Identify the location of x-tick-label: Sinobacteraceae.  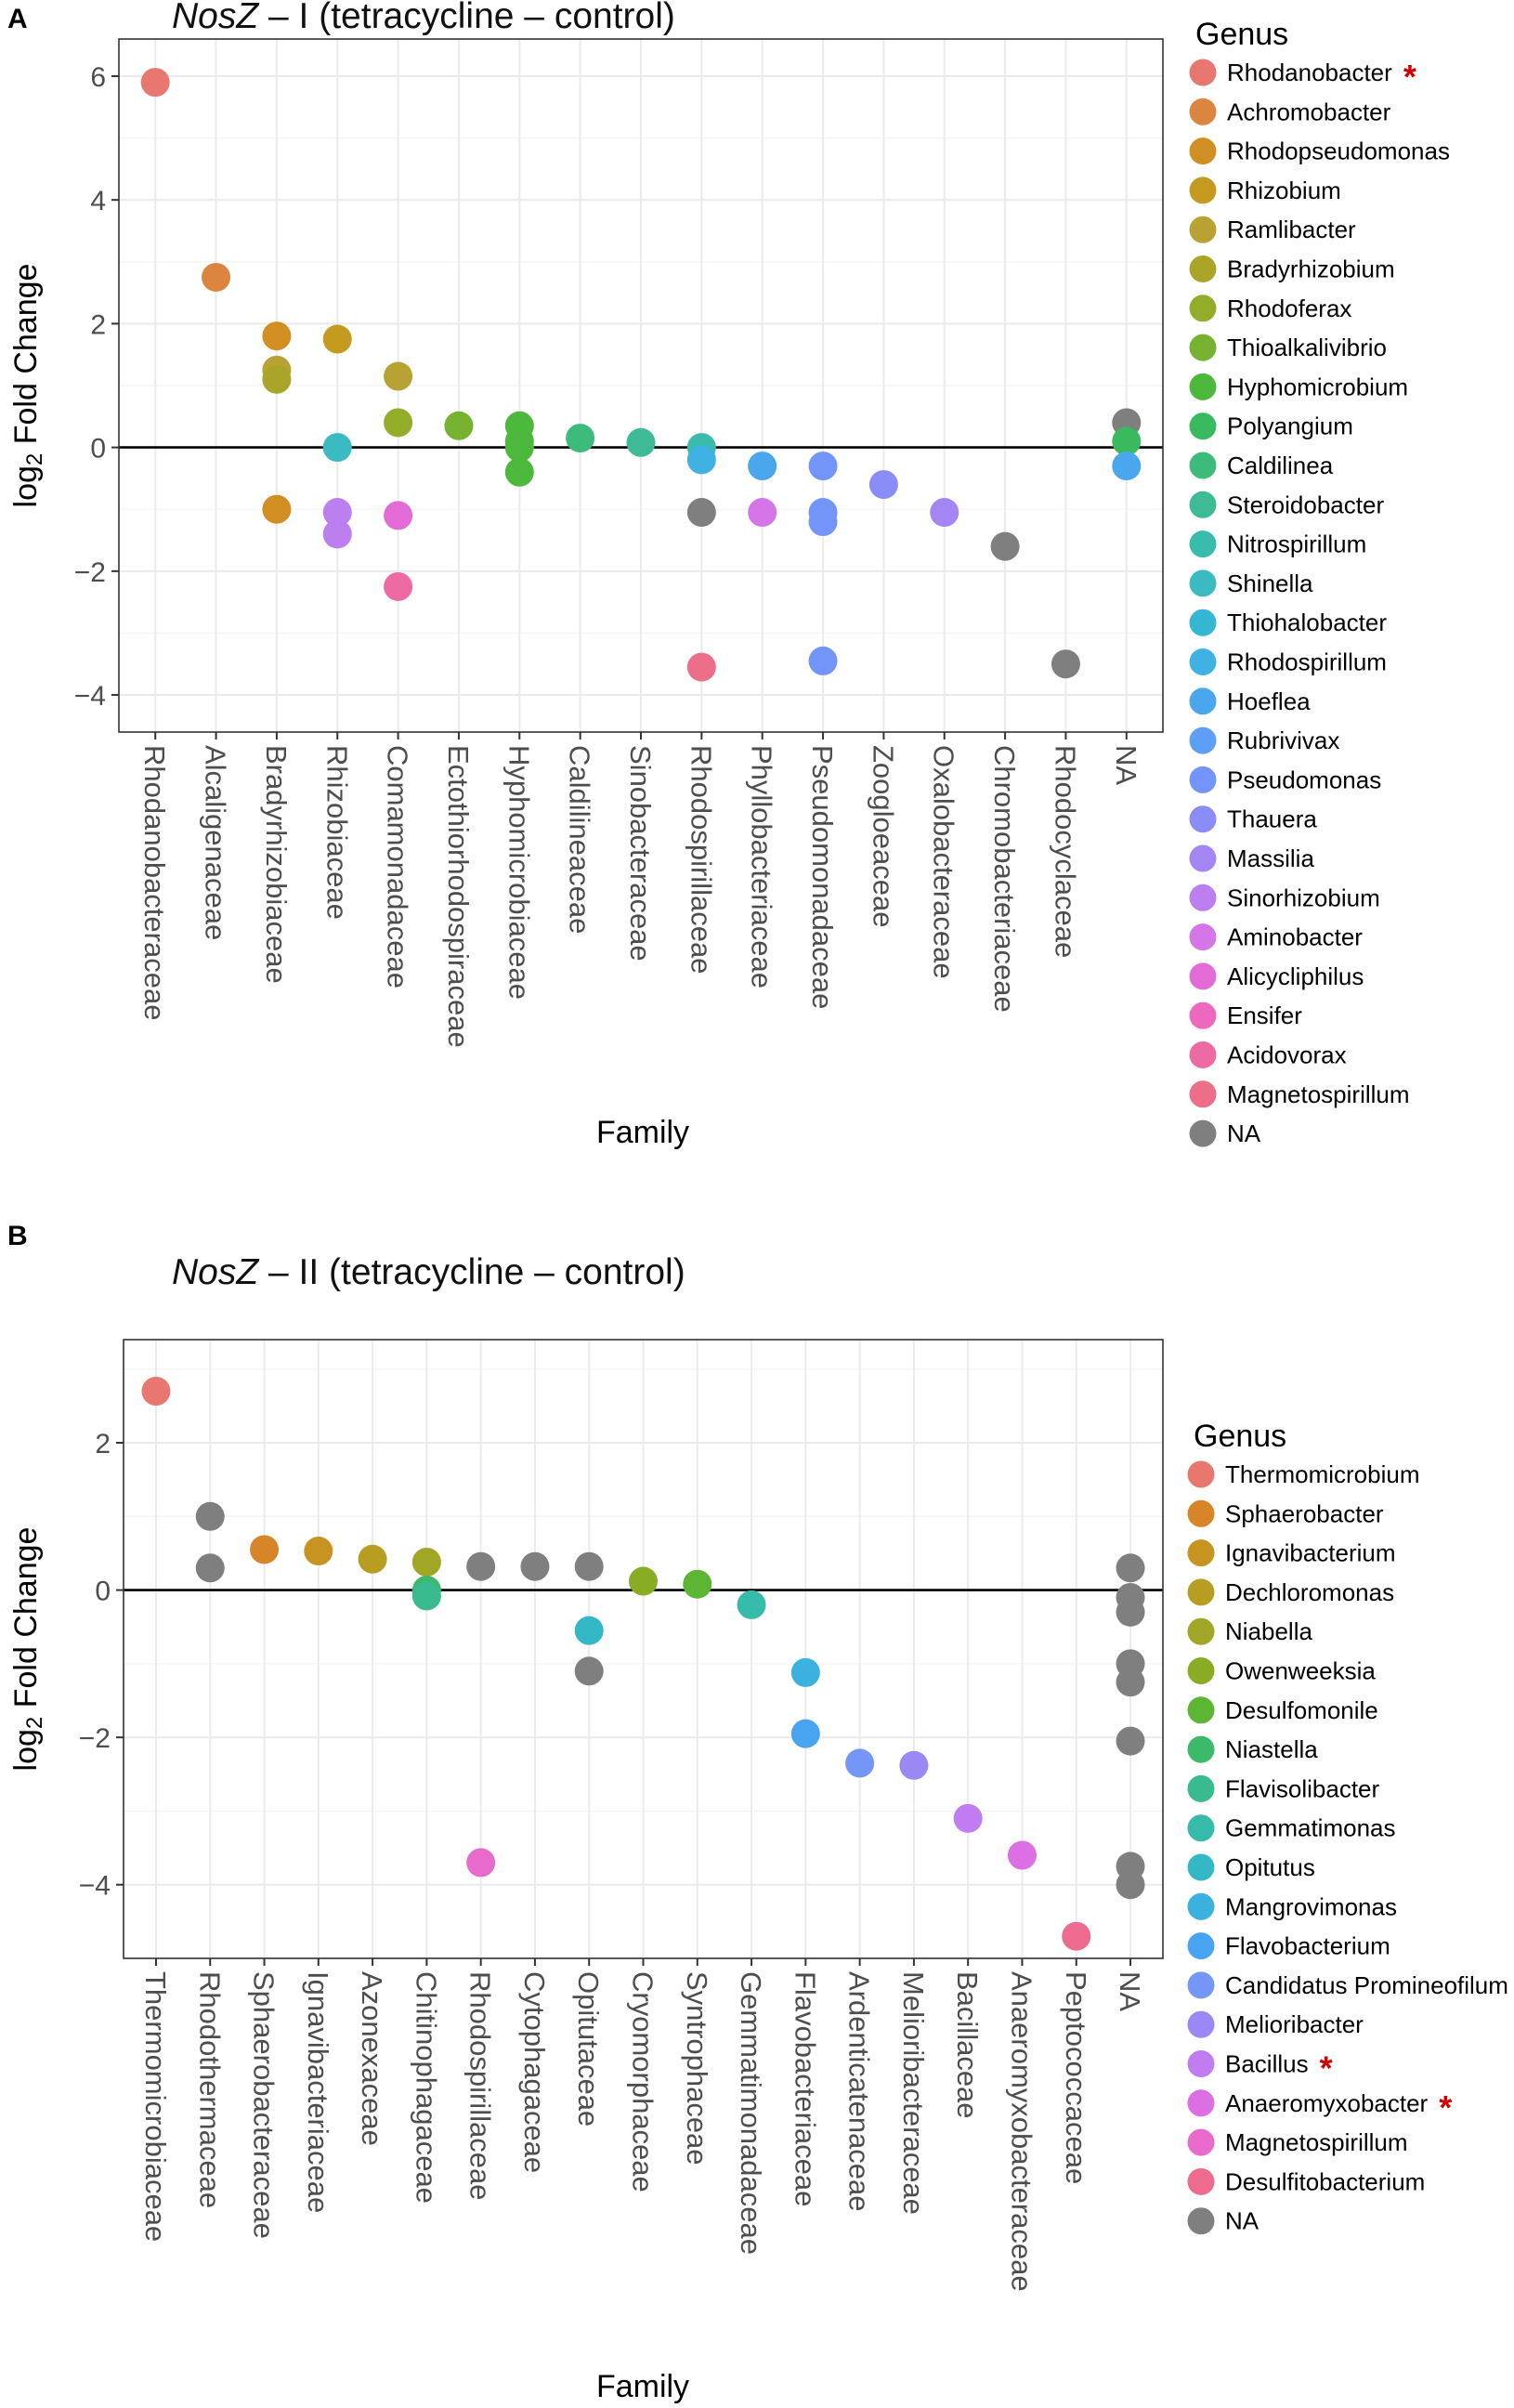
(640, 853).